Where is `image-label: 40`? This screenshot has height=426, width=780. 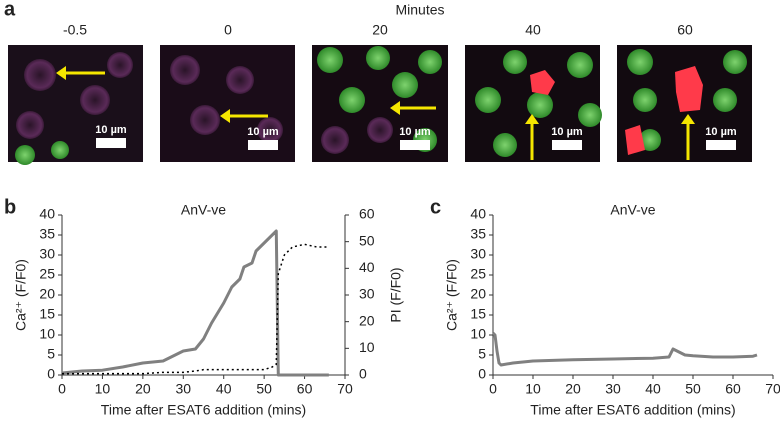
image-label: 40 is located at coordinates (533, 30).